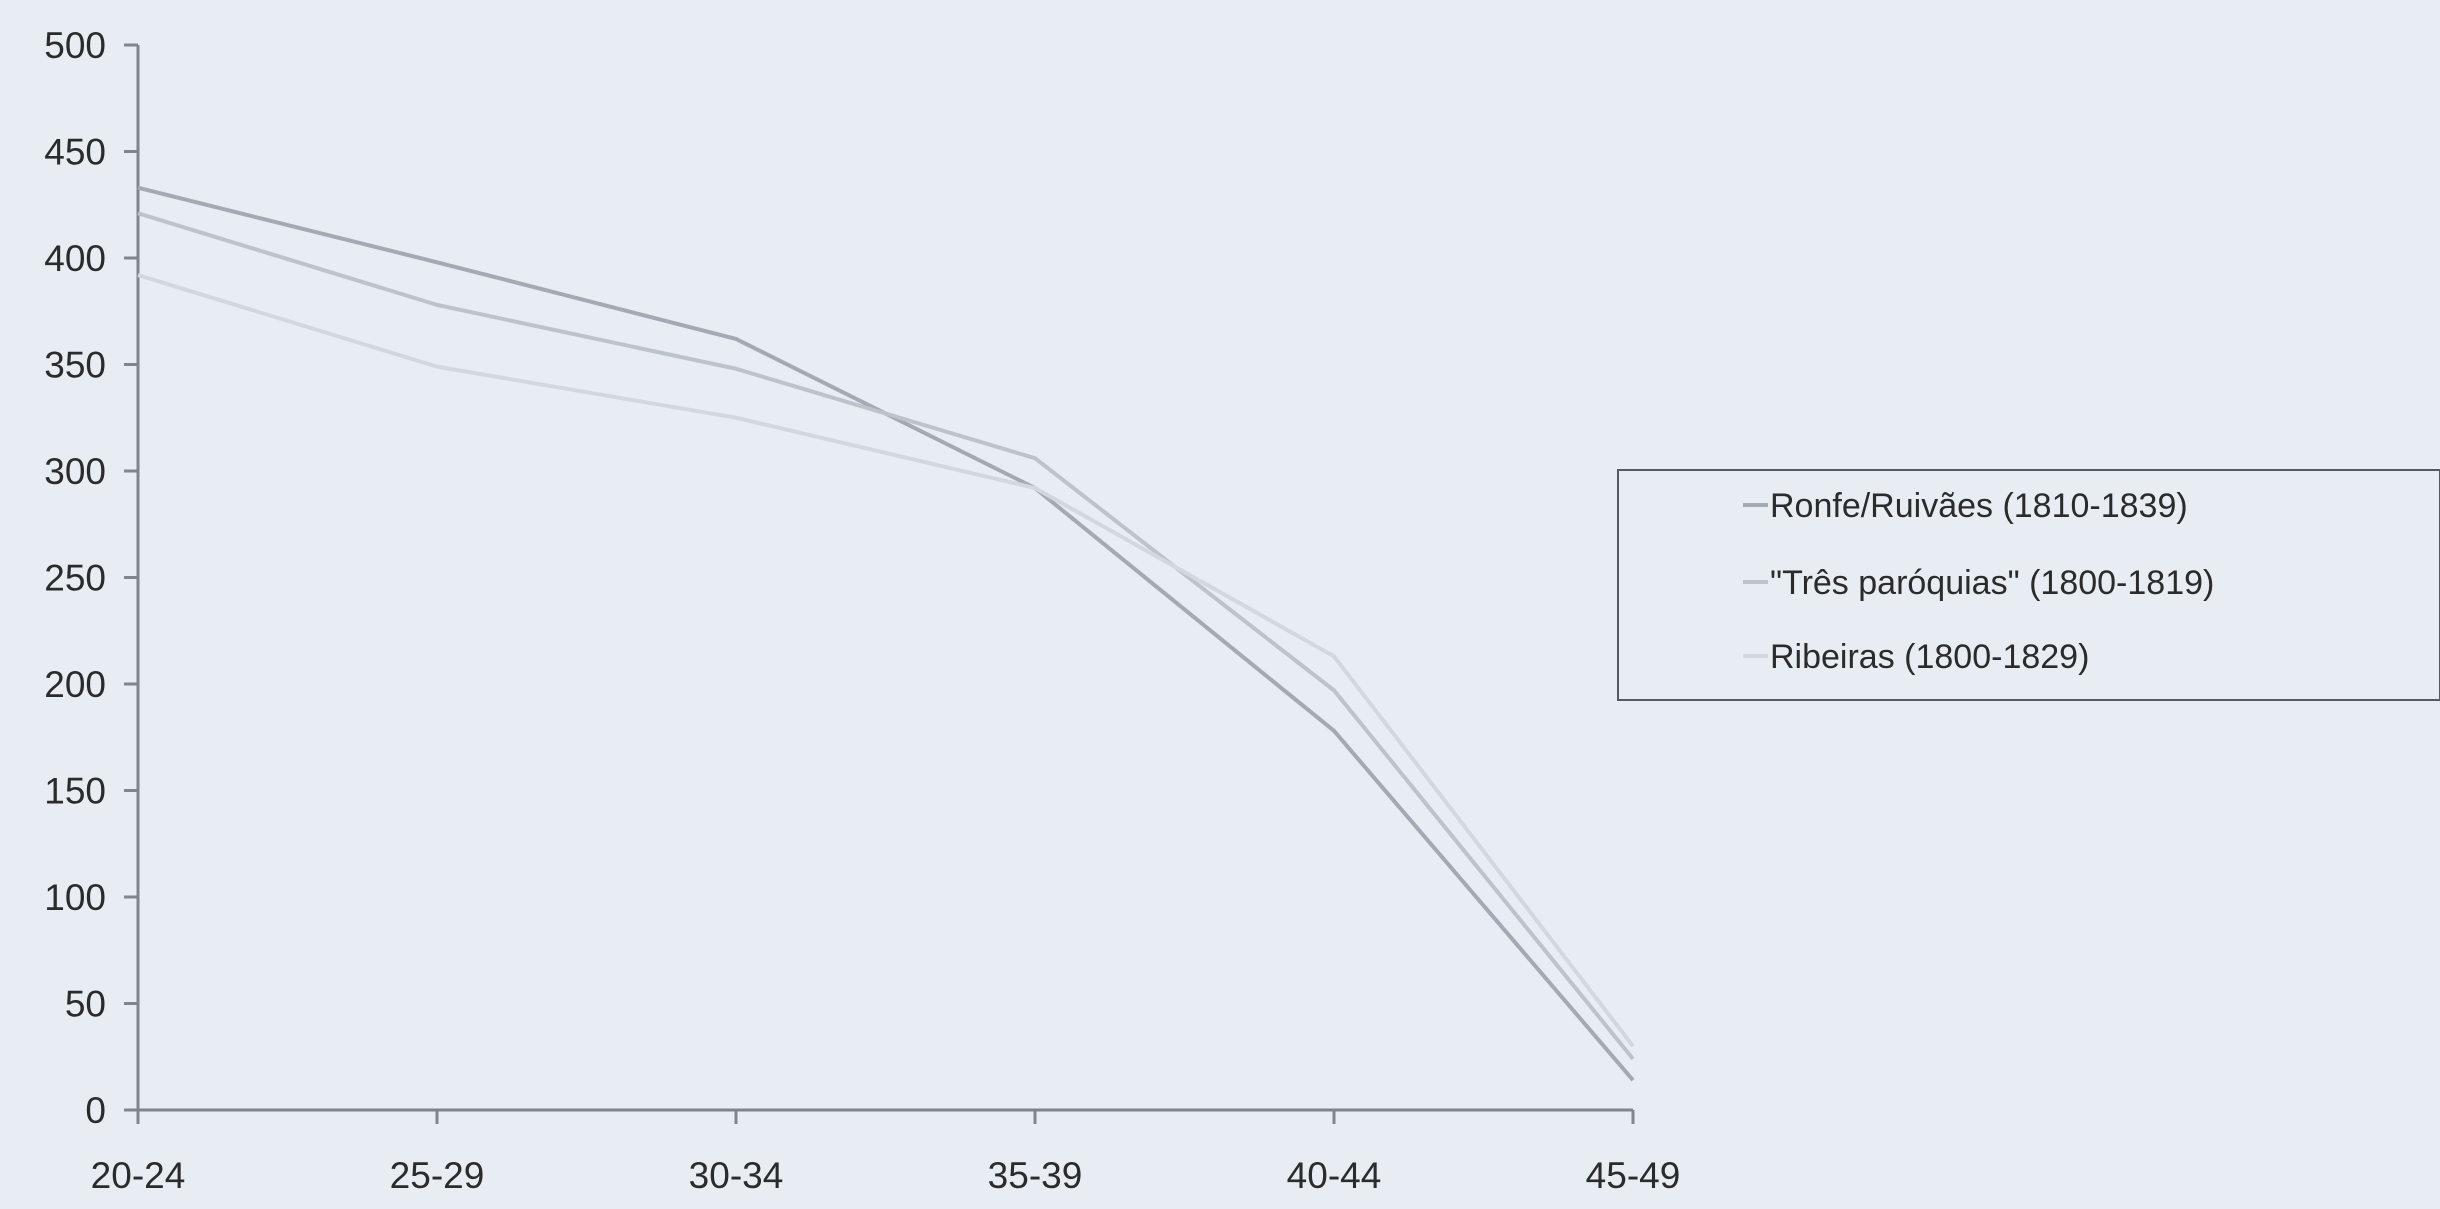 This screenshot has width=2440, height=1209. I want to click on y-tick-label: 450, so click(75, 152).